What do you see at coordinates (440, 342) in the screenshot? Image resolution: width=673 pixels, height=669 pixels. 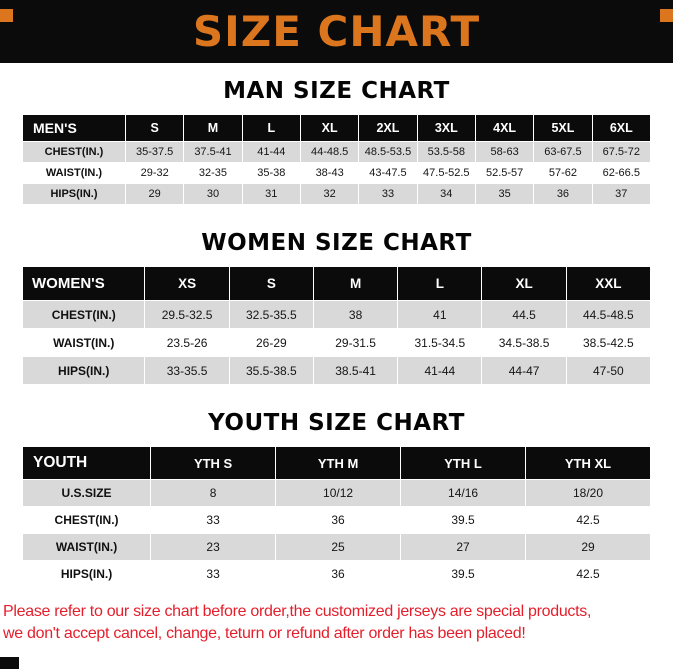 I see `value-cell: 31.5-34.5` at bounding box center [440, 342].